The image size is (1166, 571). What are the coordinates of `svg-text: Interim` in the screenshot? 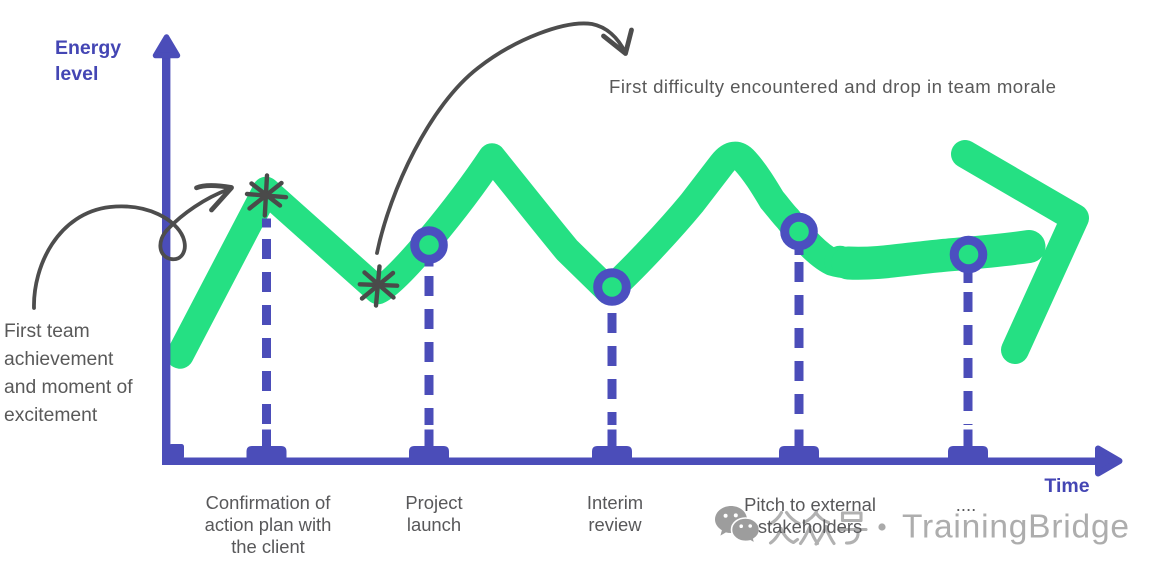 It's located at (615, 502).